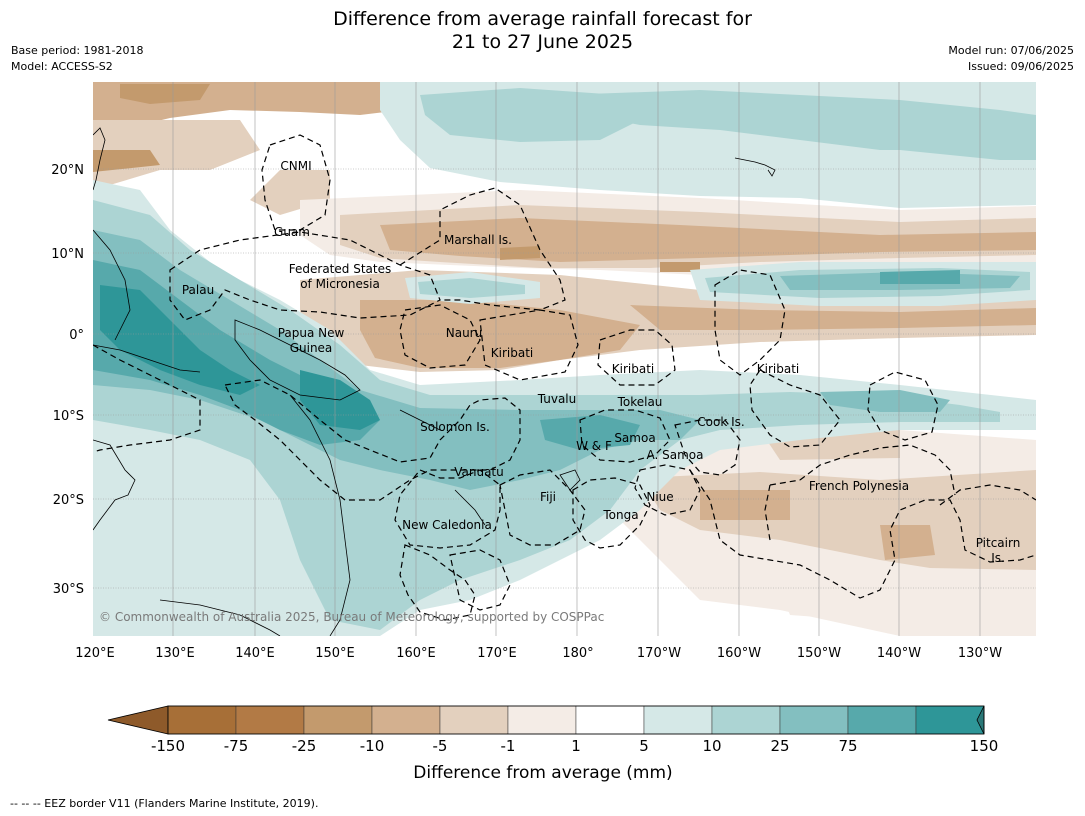 The height and width of the screenshot is (816, 1085). Describe the element at coordinates (497, 653) in the screenshot. I see `lon-label: 170°E` at that location.